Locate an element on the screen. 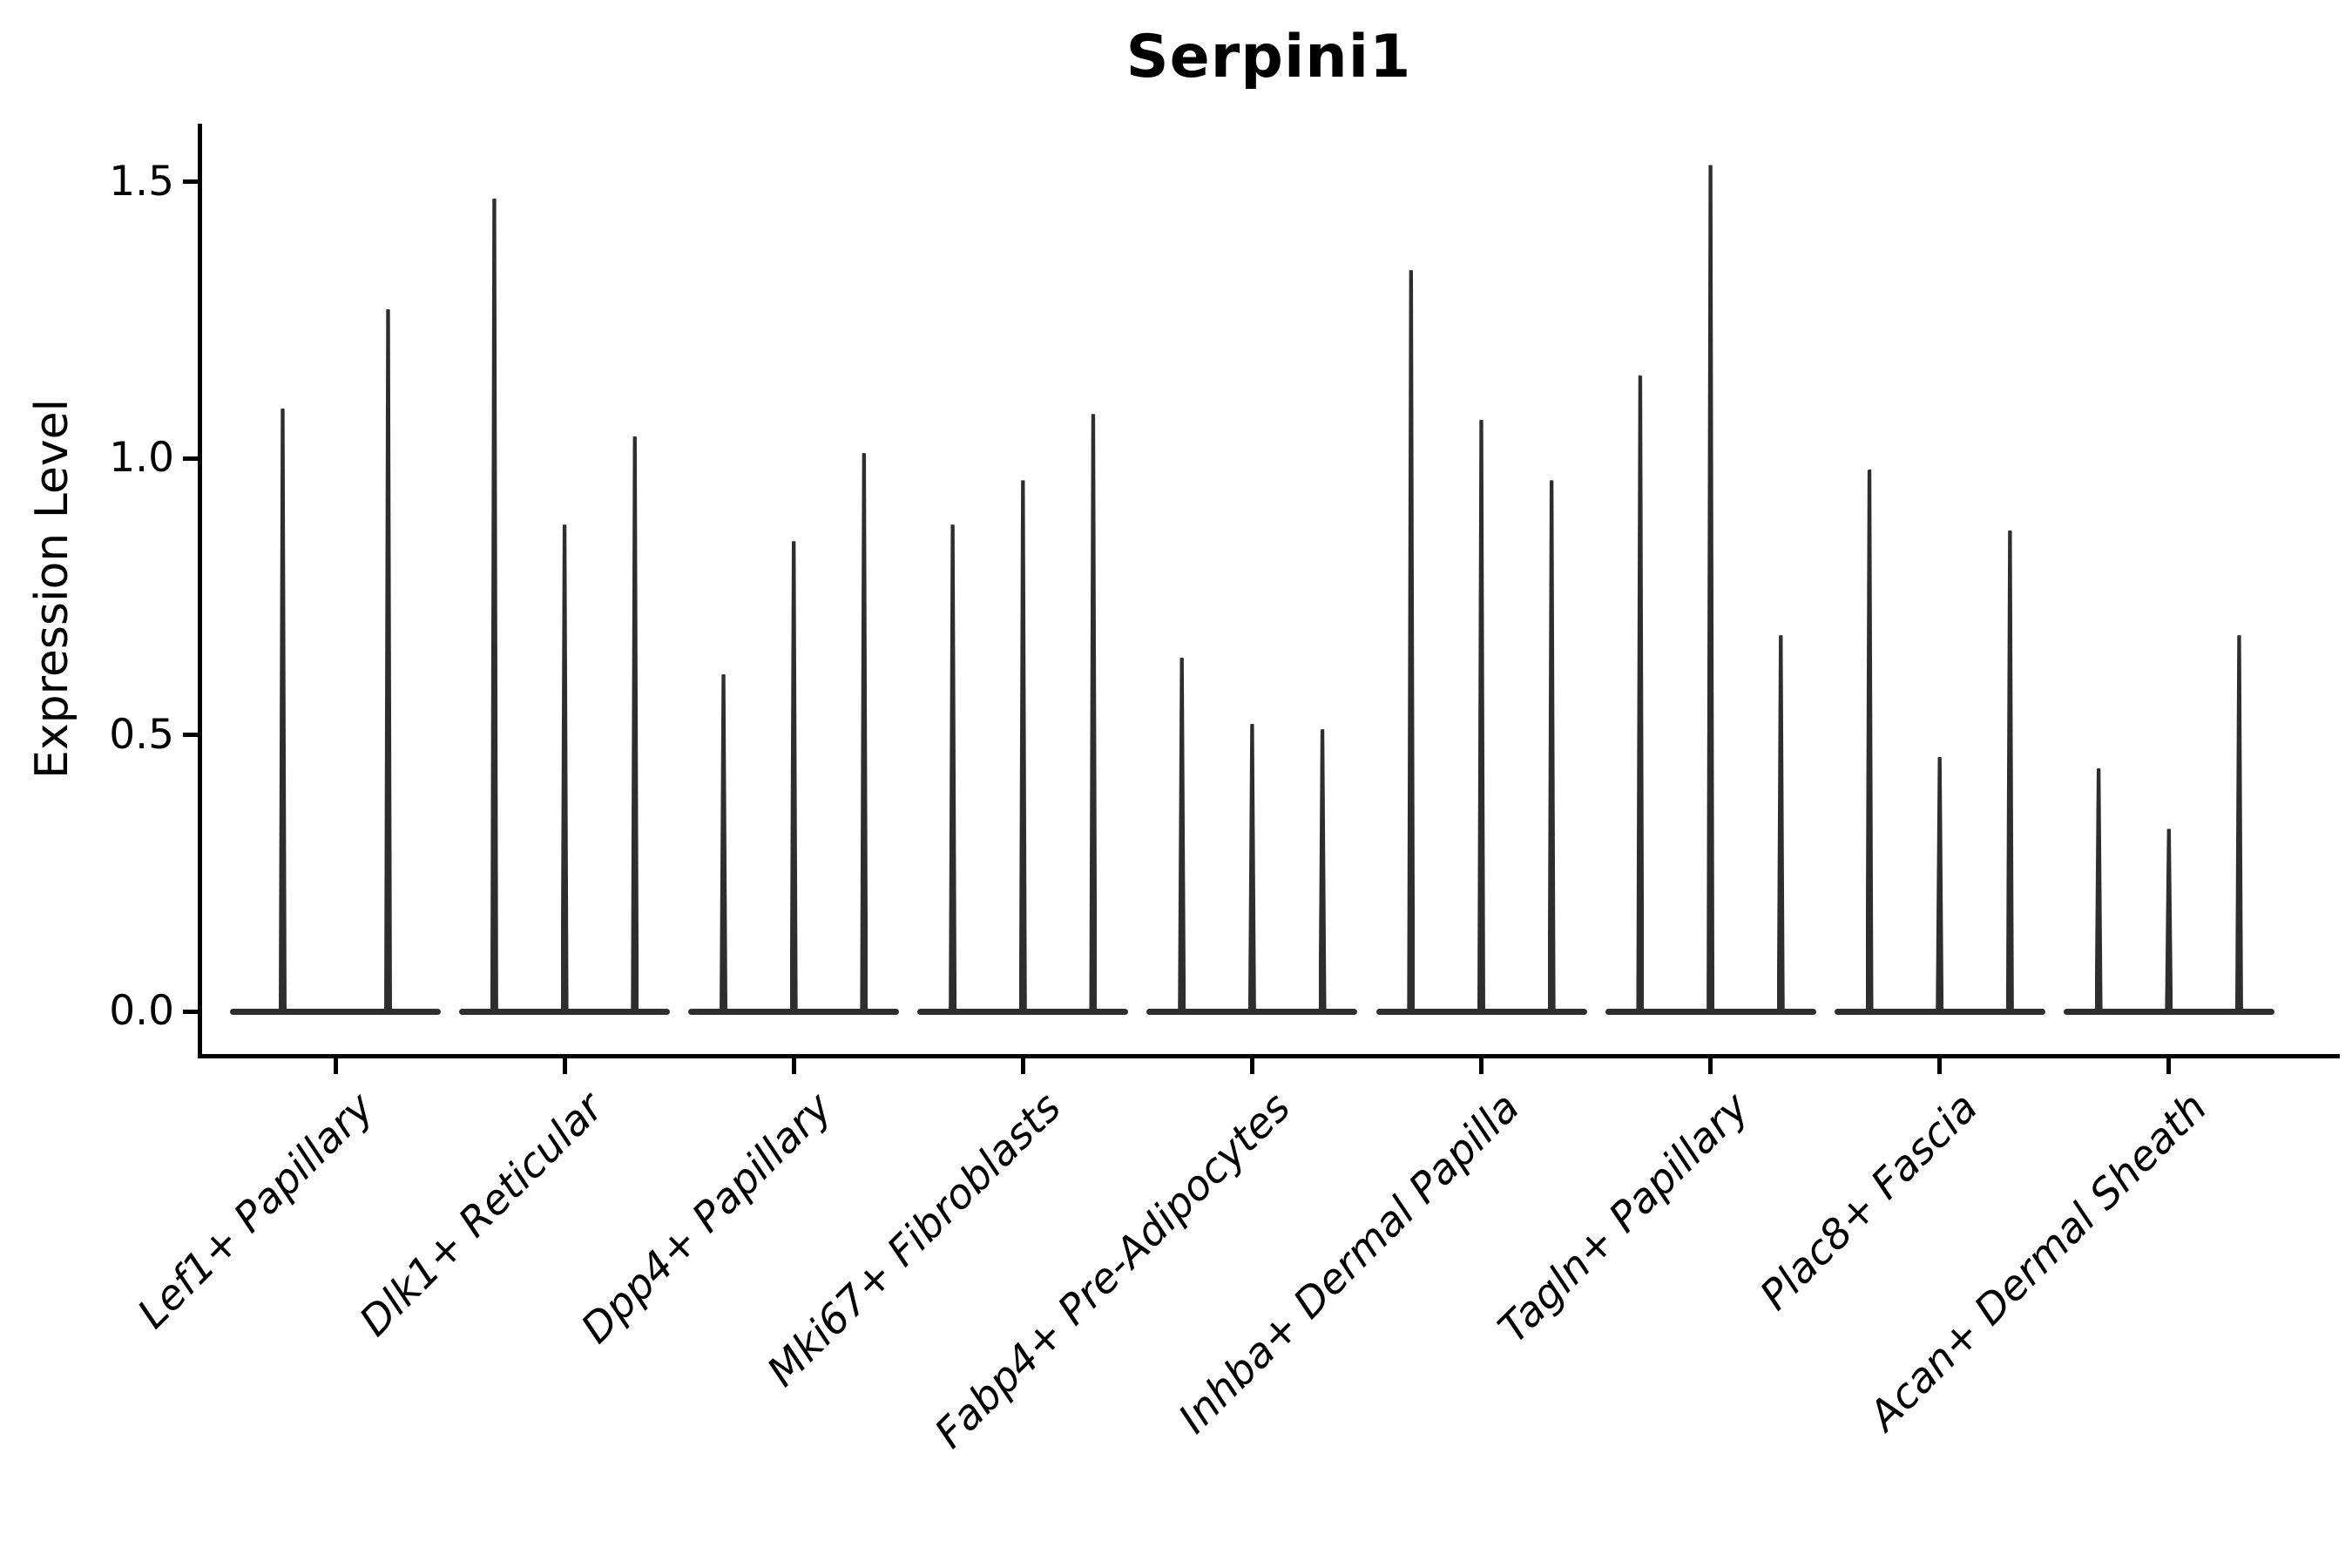 Image resolution: width=2352 pixels, height=1568 pixels. y-tick-label: 1.0 is located at coordinates (141, 458).